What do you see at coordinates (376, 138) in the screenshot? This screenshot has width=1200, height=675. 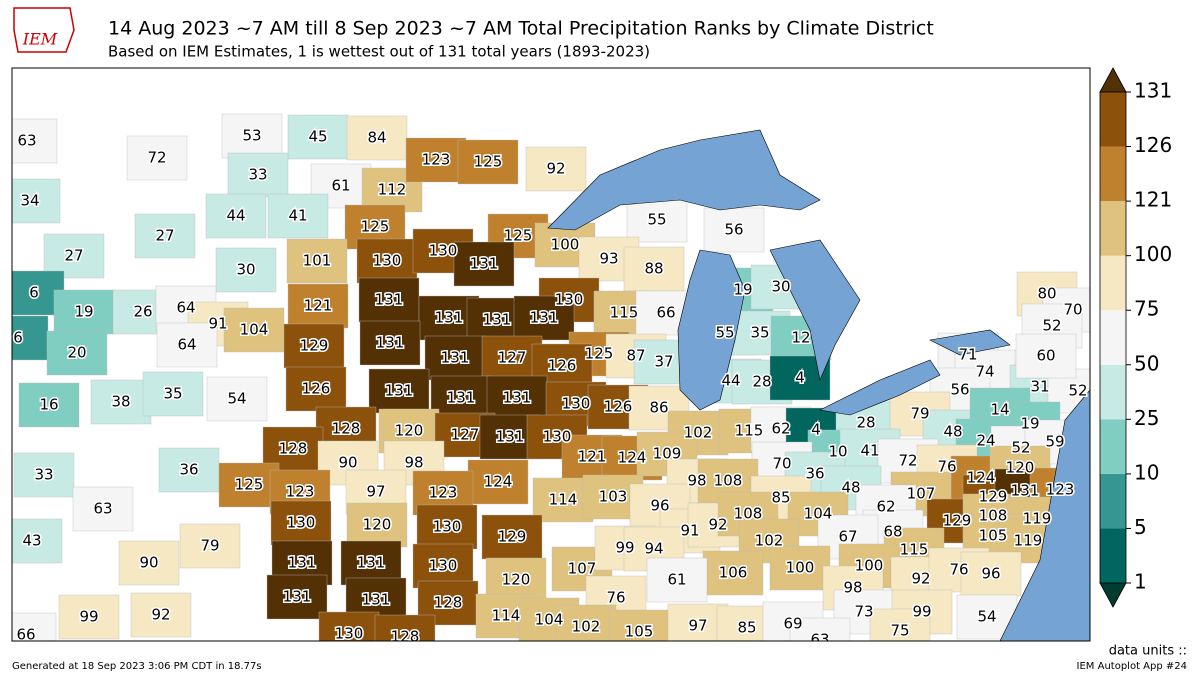 I see `district-label: 84` at bounding box center [376, 138].